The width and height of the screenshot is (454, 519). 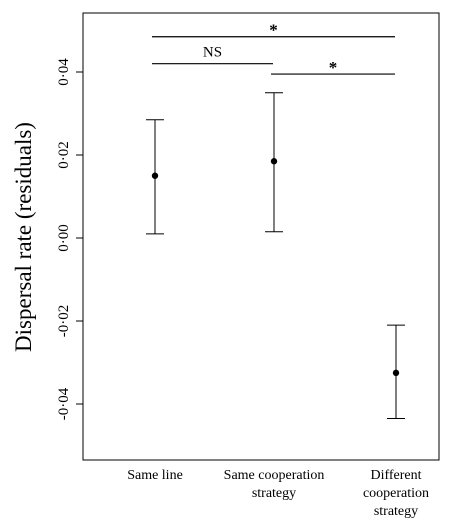 I want to click on y-axis-label: Dispersal rate (residuals), so click(x=23, y=237).